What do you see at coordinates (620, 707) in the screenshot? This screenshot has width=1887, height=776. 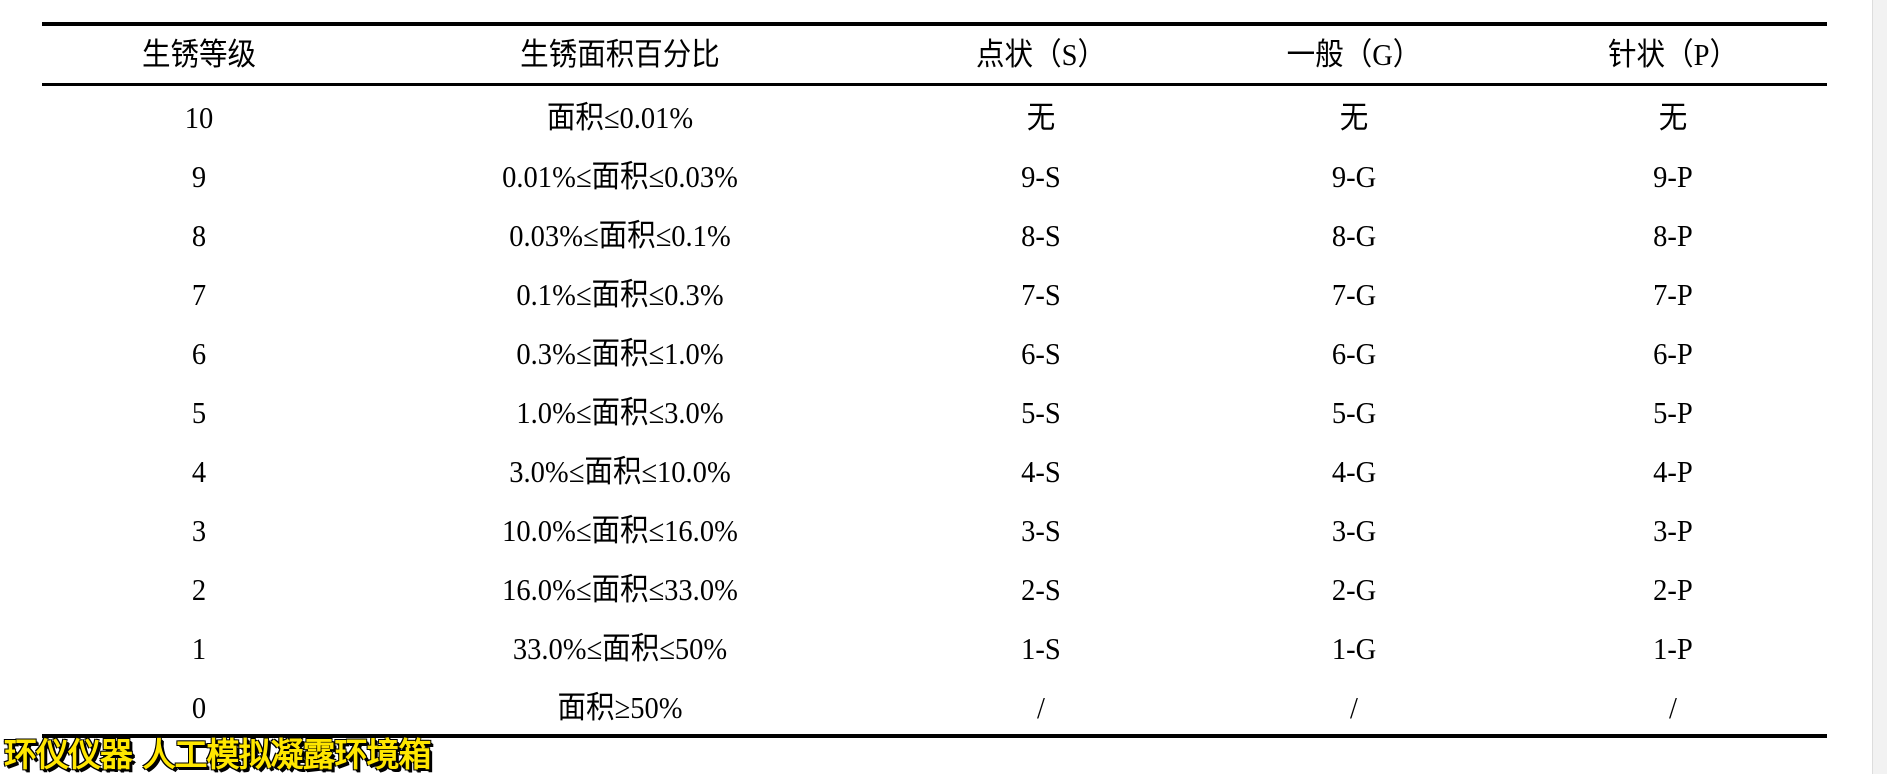 I see `cell-area: 面积≥50%` at bounding box center [620, 707].